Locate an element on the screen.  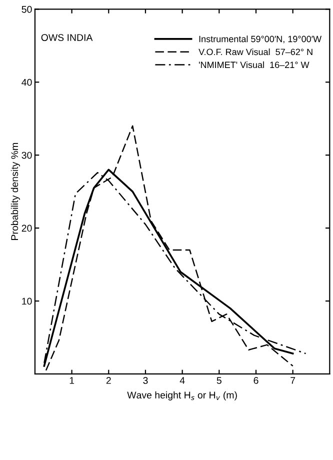
y-tick-label: 40 is located at coordinates (27, 82).